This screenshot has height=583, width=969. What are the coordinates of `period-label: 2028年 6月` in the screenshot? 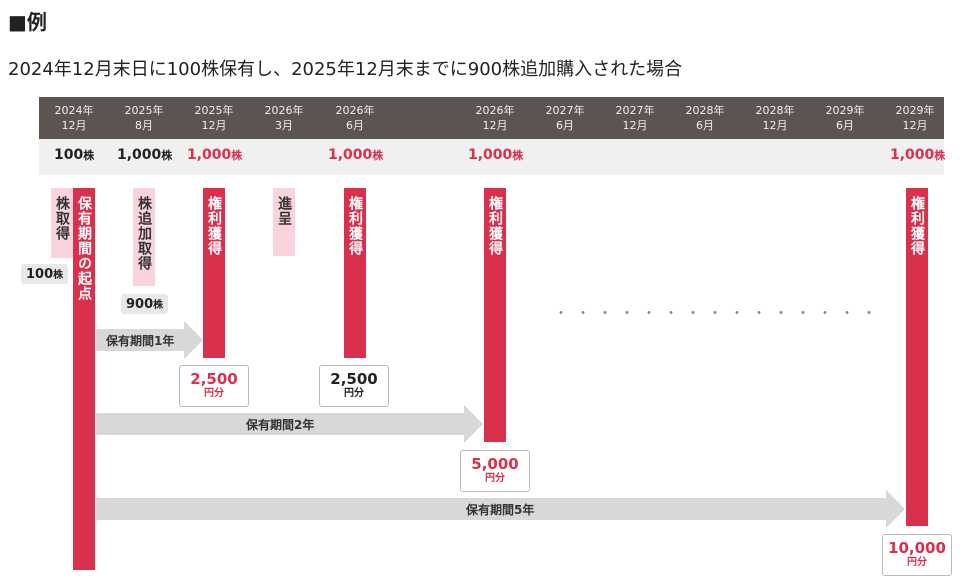 It's located at (705, 118).